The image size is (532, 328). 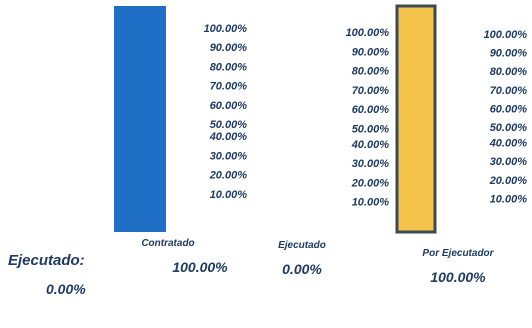 What do you see at coordinates (302, 269) in the screenshot?
I see `value-label: 0.00%` at bounding box center [302, 269].